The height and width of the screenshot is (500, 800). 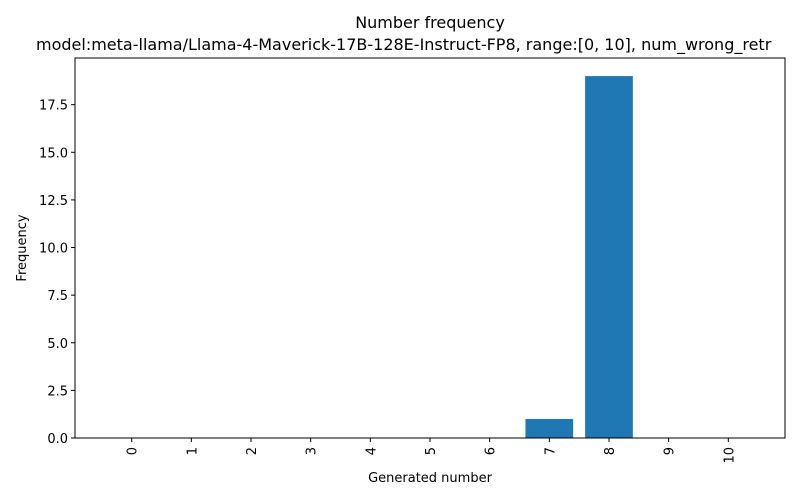 What do you see at coordinates (430, 22) in the screenshot?
I see `chart-title: Number frequency` at bounding box center [430, 22].